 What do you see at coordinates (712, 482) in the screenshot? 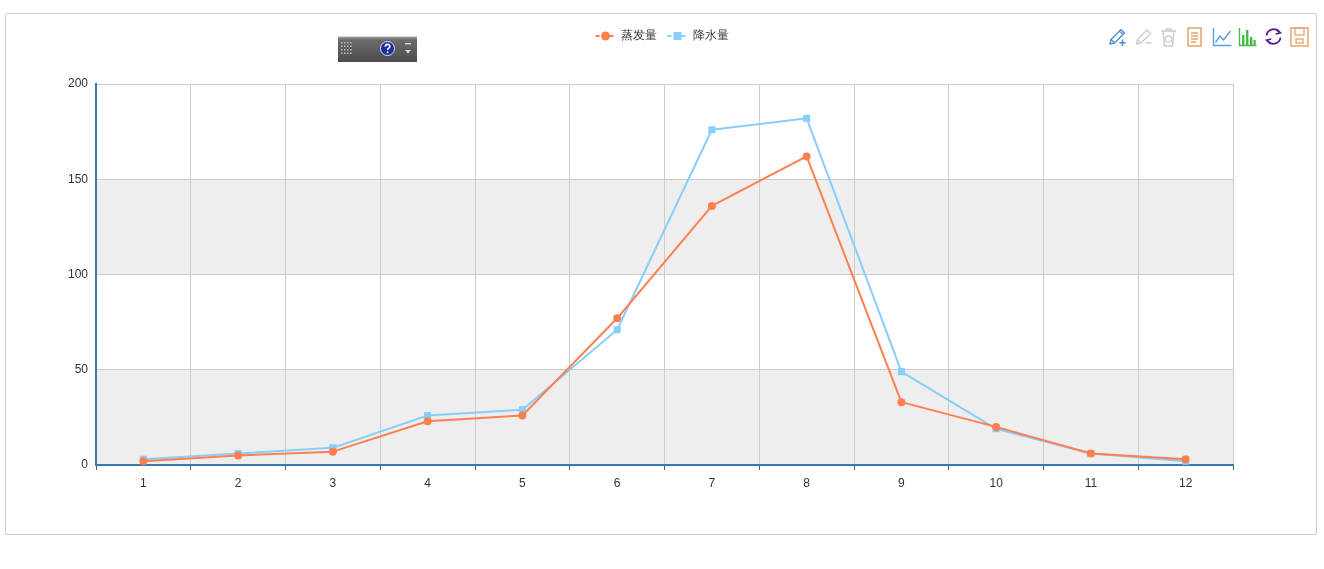
I see `x-tick-label: 7` at bounding box center [712, 482].